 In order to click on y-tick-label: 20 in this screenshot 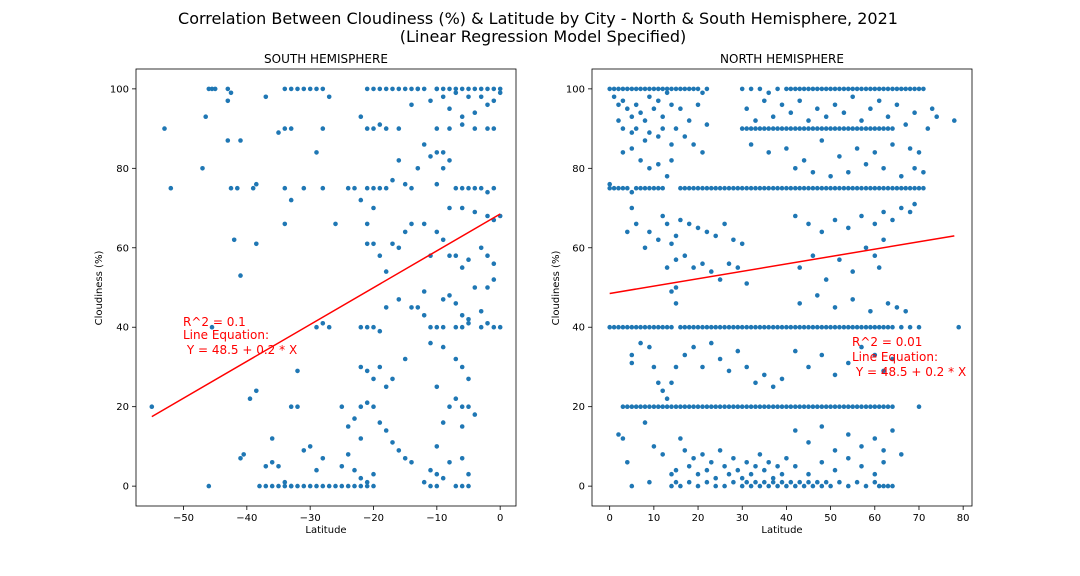, I will do `click(578, 407)`.